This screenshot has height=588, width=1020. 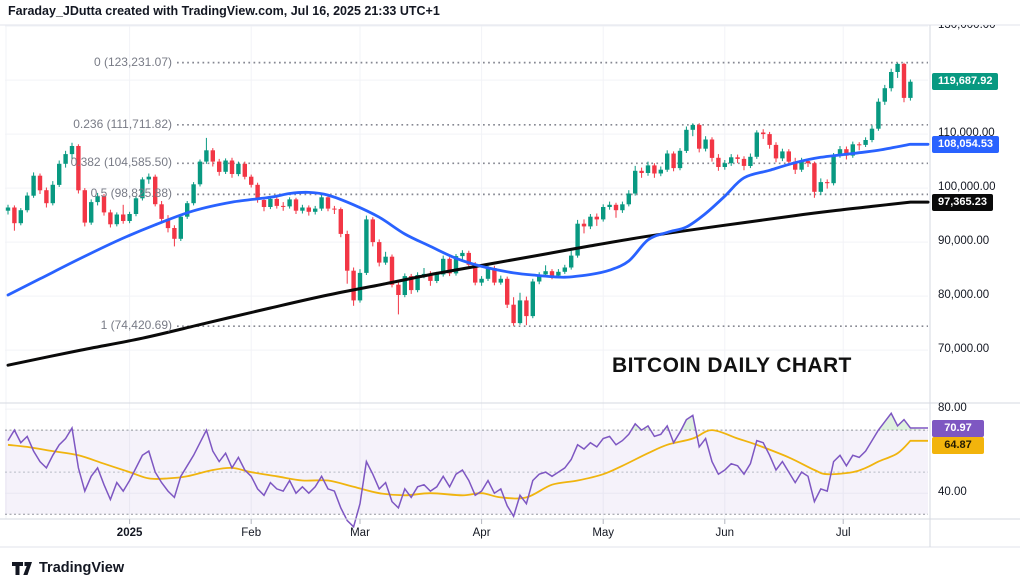 What do you see at coordinates (965, 82) in the screenshot?
I see `price-badge: 119,687.92` at bounding box center [965, 82].